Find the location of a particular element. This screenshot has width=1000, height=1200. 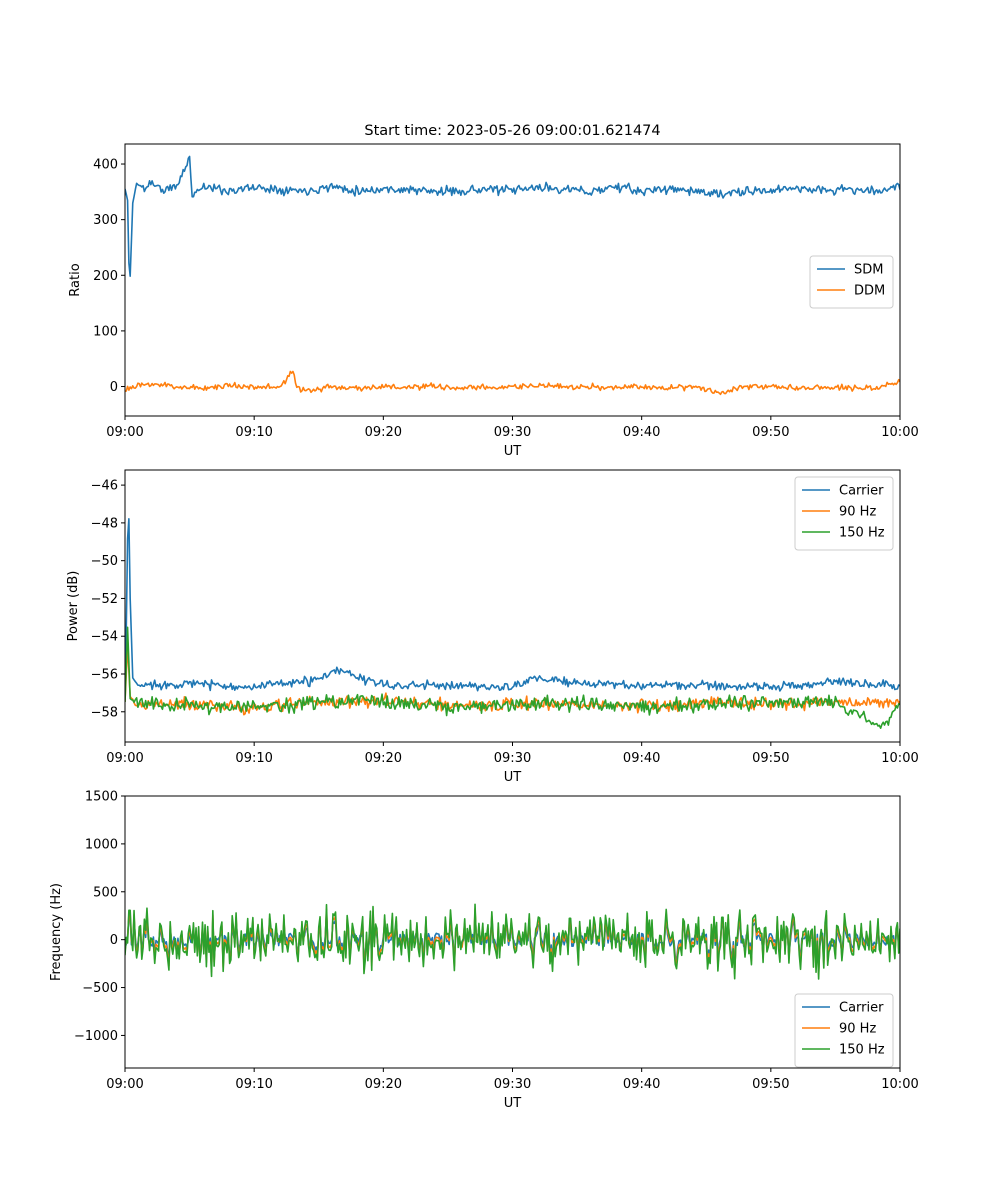

y-tick-label: 1500 is located at coordinates (101, 797).